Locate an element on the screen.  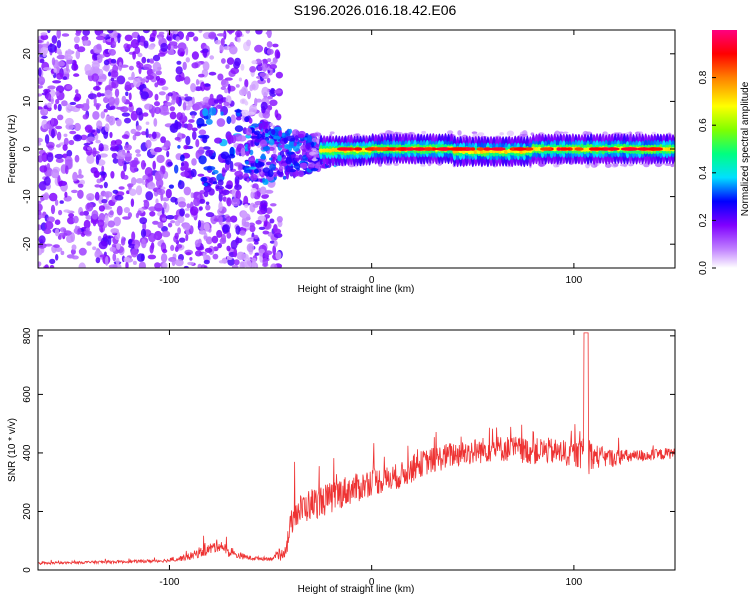
colorbar-tick-label: 0.0 is located at coordinates (703, 268).